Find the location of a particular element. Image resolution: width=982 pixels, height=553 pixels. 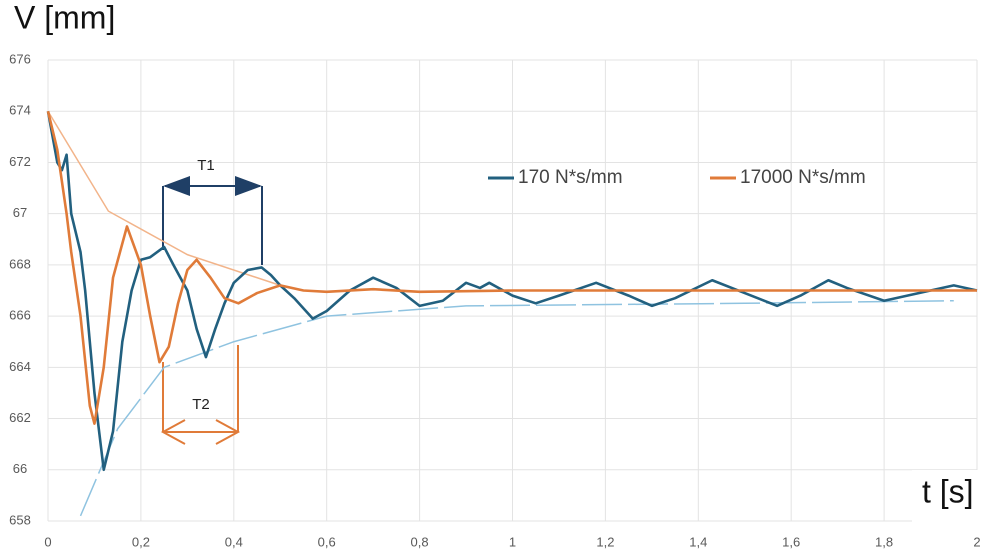

y-tick-label: 668 is located at coordinates (20, 263).